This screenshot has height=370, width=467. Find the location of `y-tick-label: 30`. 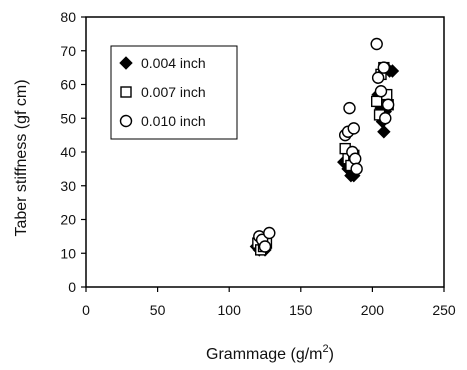

y-tick-label: 30 is located at coordinates (68, 186).